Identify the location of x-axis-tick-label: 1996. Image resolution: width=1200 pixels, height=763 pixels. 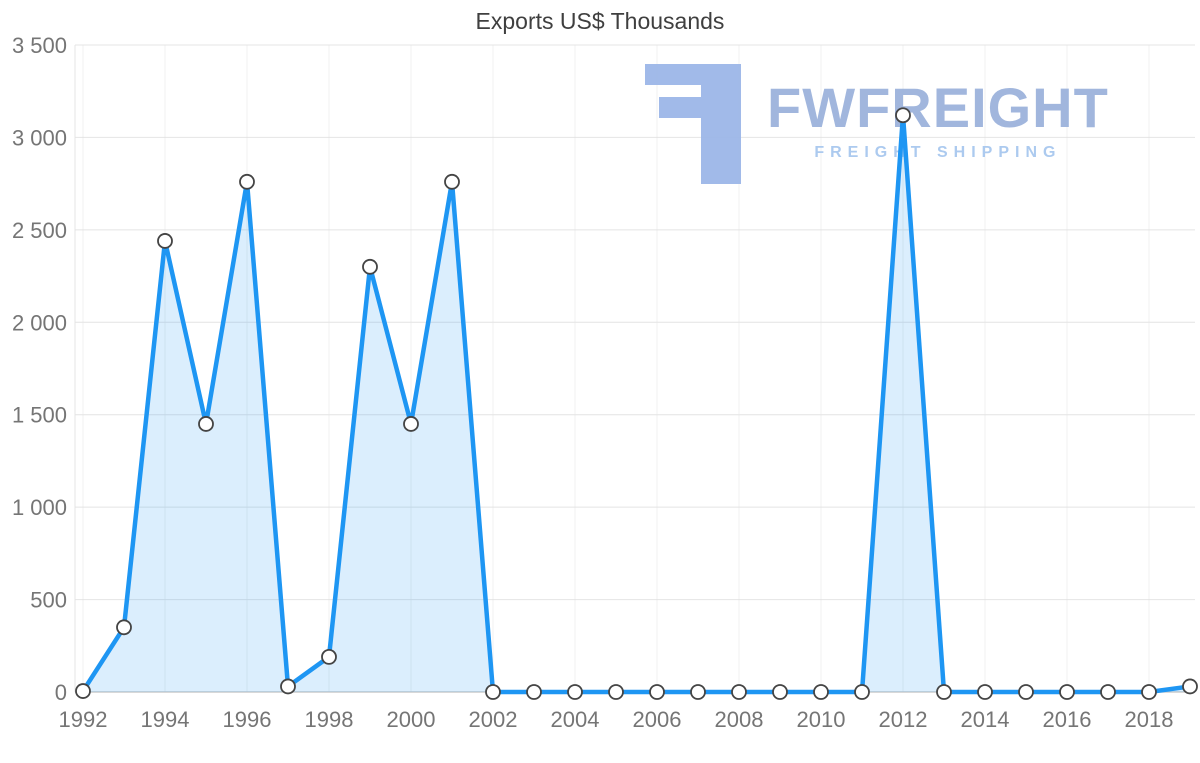
(247, 719).